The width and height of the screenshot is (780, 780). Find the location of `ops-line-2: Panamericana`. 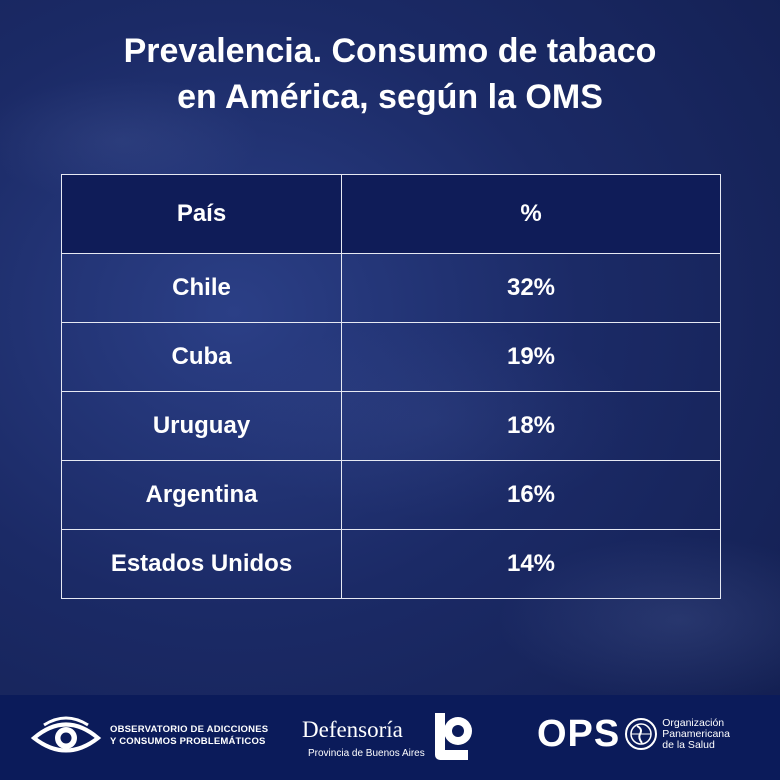

ops-line-2: Panamericana is located at coordinates (696, 733).